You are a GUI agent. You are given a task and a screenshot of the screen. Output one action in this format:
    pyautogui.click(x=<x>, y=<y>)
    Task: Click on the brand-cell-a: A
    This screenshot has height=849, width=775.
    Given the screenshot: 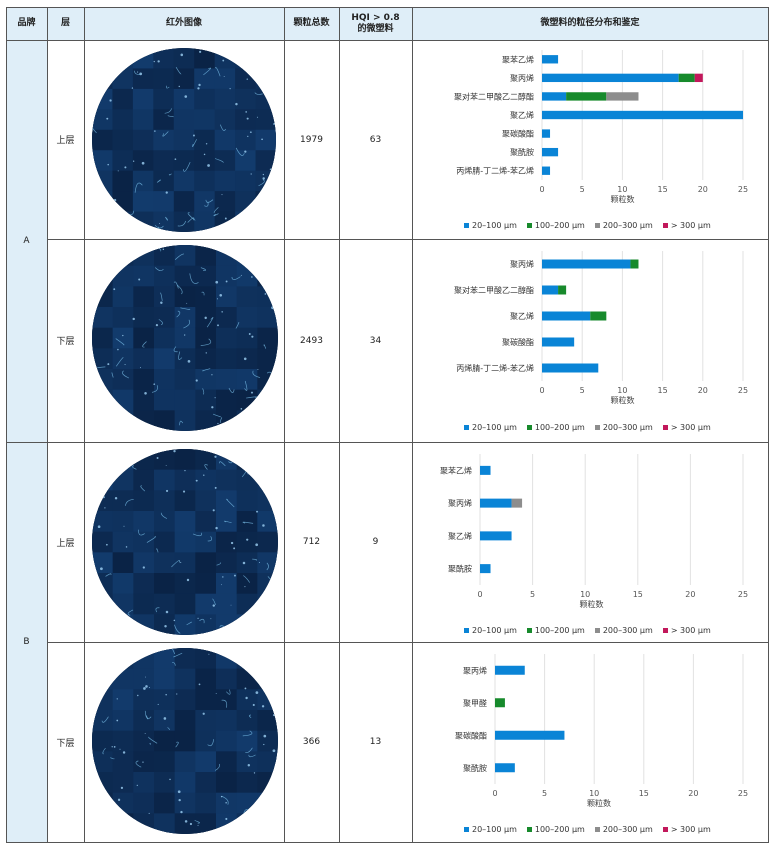 What is the action you would take?
    pyautogui.click(x=26, y=241)
    